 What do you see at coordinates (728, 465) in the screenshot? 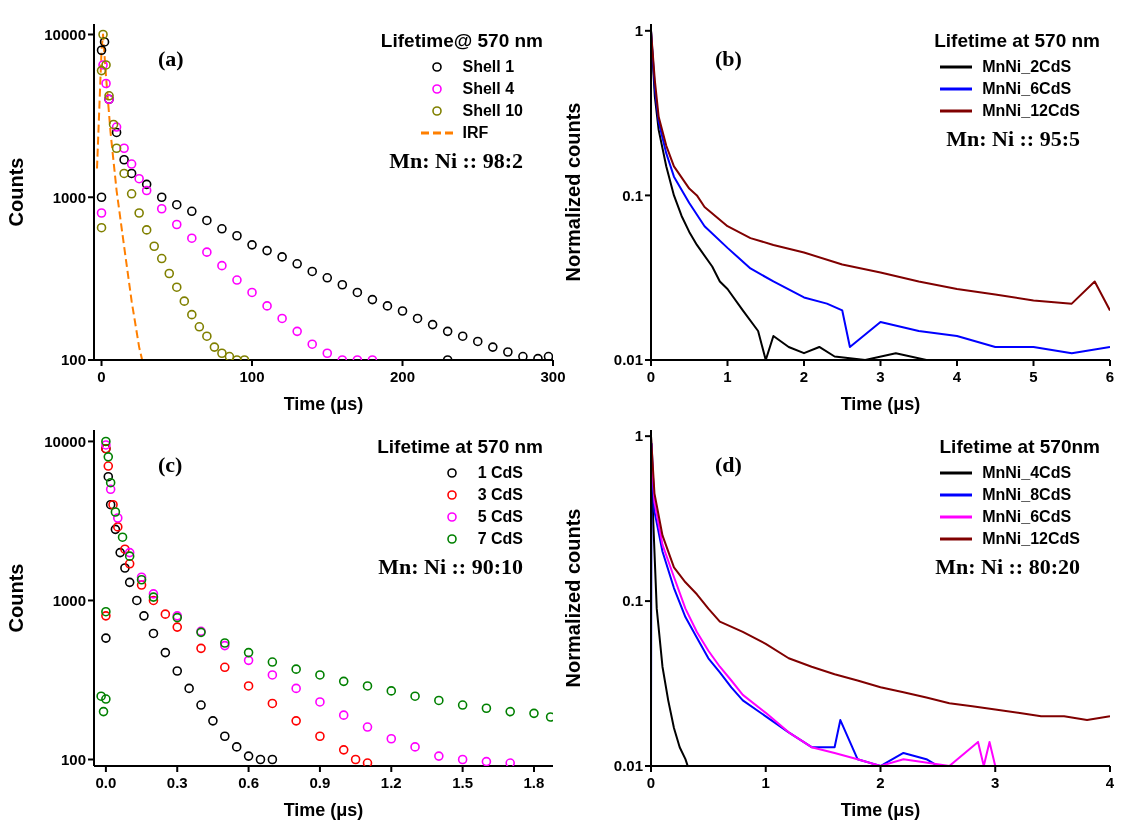
I see `annotation: (d)` at bounding box center [728, 465].